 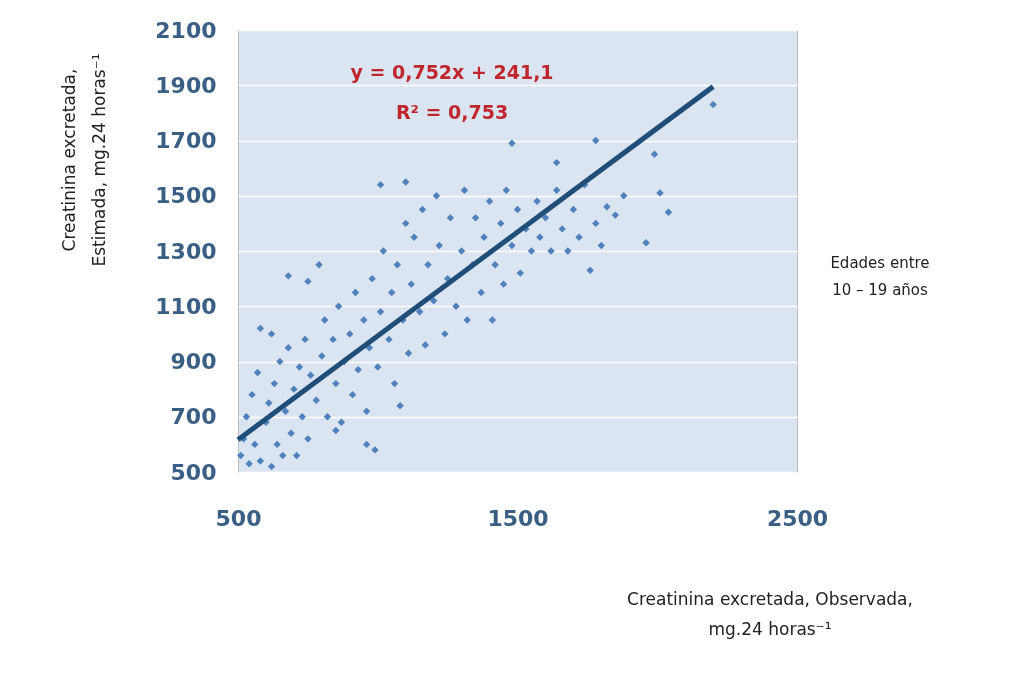 What do you see at coordinates (186, 306) in the screenshot?
I see `y-tick-label: 1100` at bounding box center [186, 306].